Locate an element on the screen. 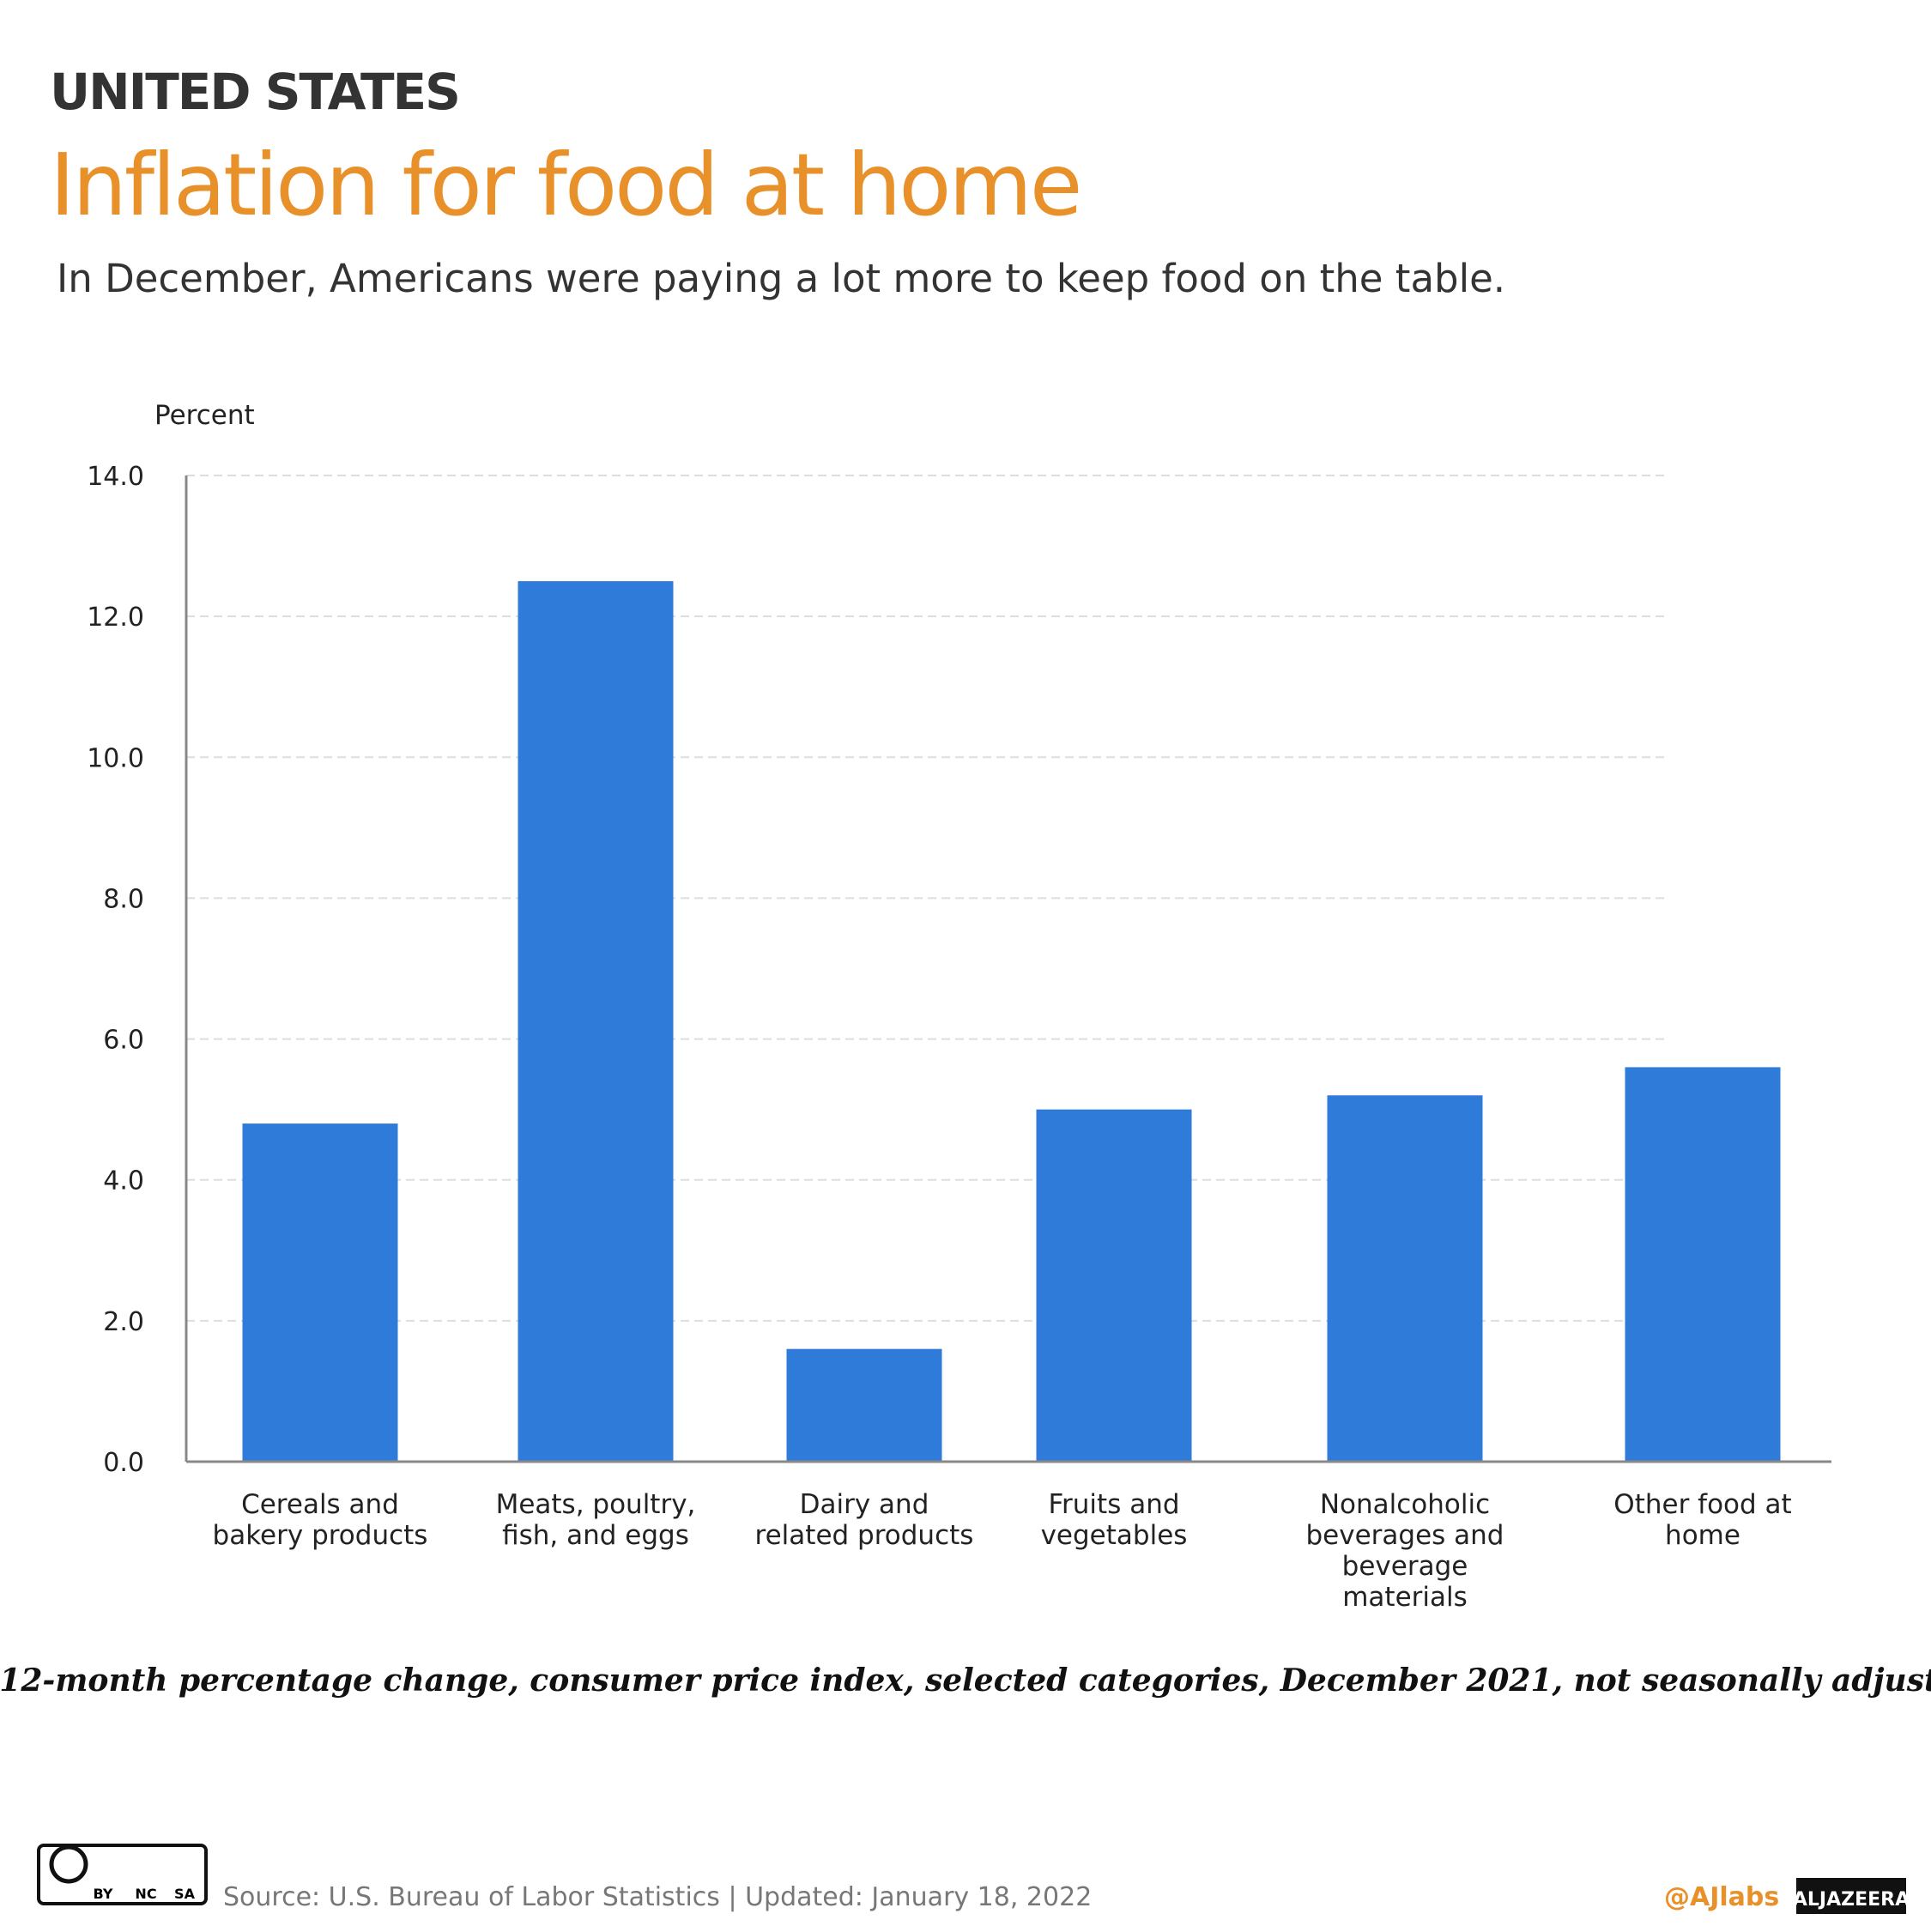 This screenshot has width=1931, height=1932. kicker: UNITED STATES is located at coordinates (254, 92).